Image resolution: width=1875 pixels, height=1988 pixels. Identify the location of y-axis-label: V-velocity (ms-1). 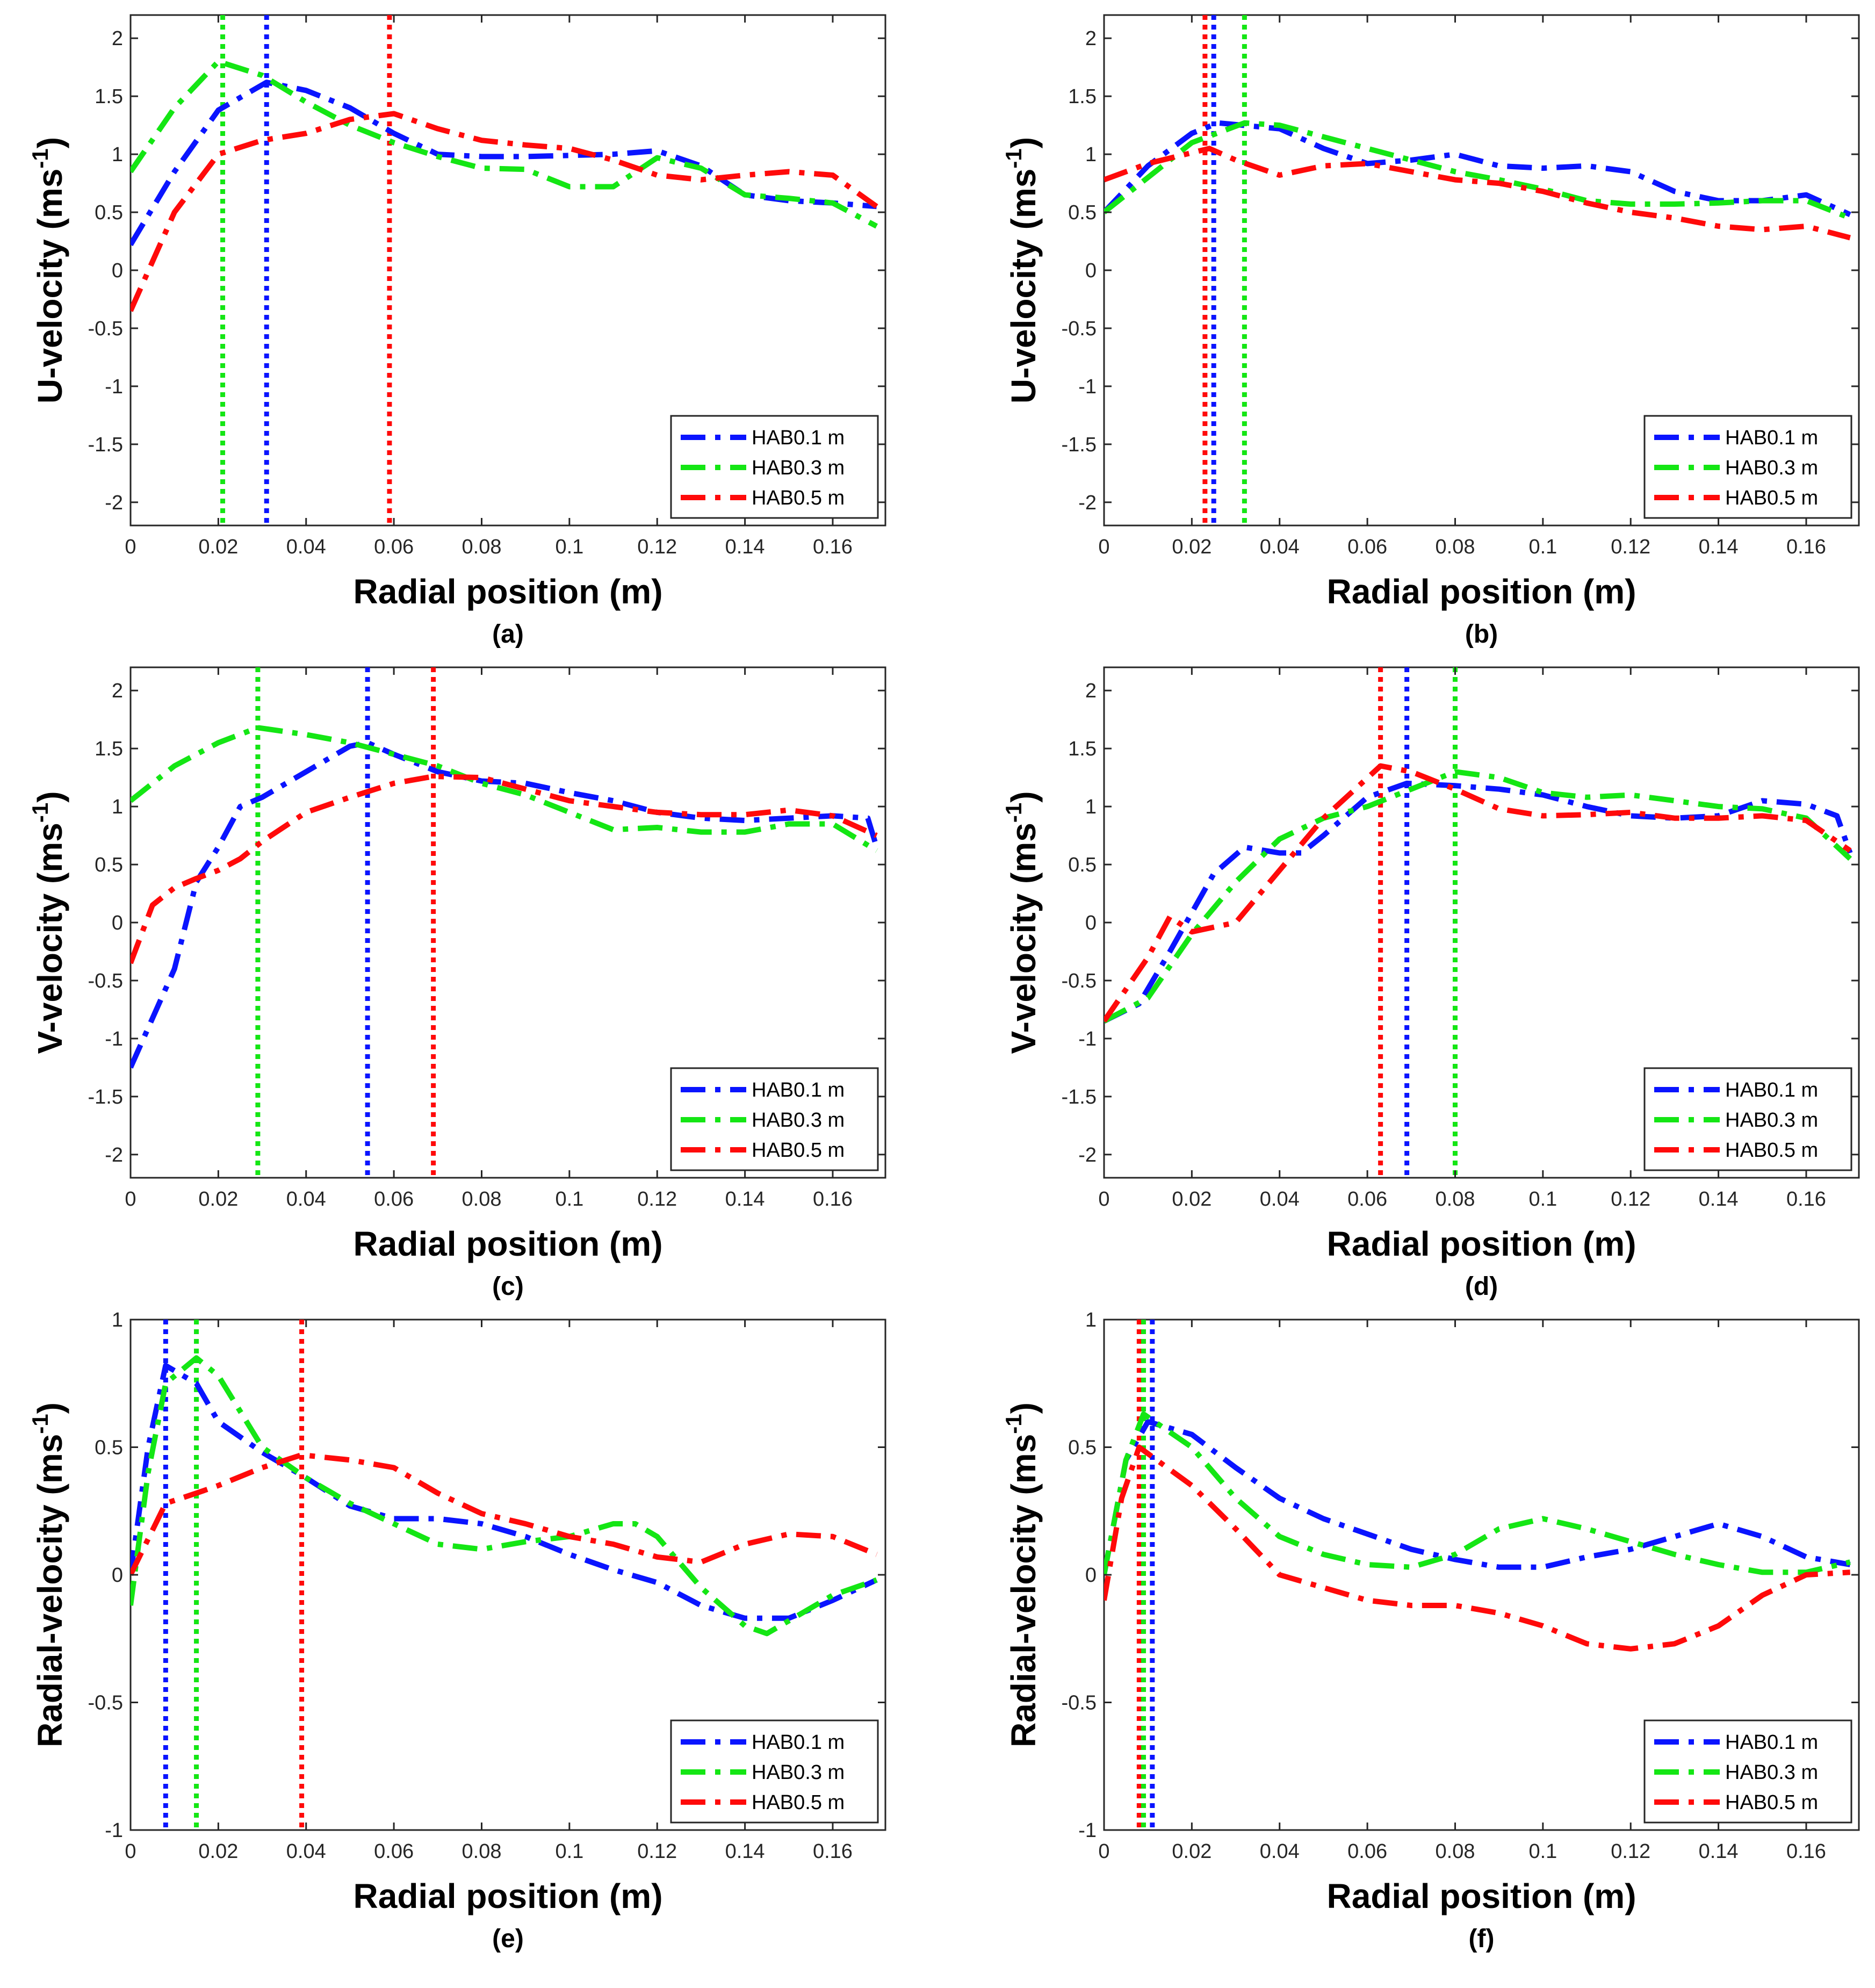
(1022, 922).